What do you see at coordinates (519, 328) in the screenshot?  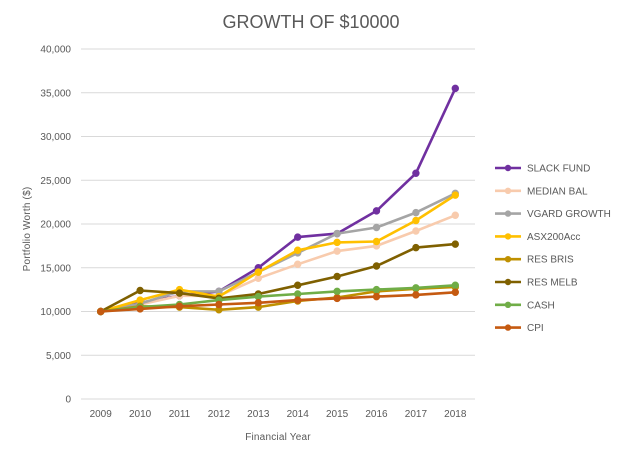 I see `legend-item: CPI` at bounding box center [519, 328].